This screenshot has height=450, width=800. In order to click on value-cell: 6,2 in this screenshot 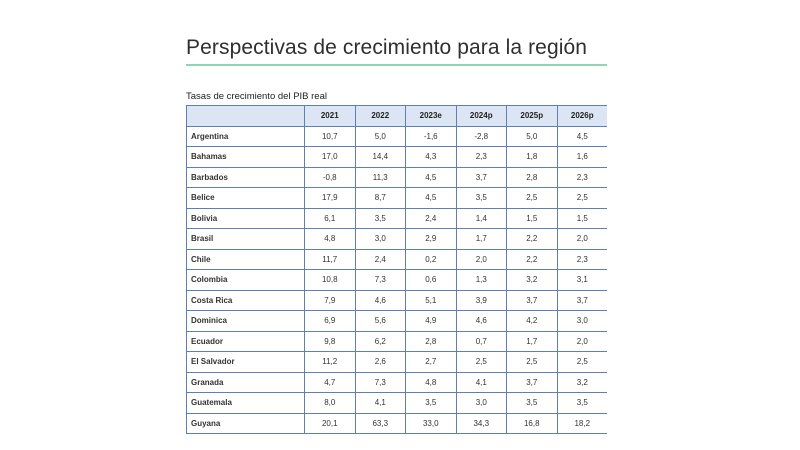, I will do `click(380, 341)`.